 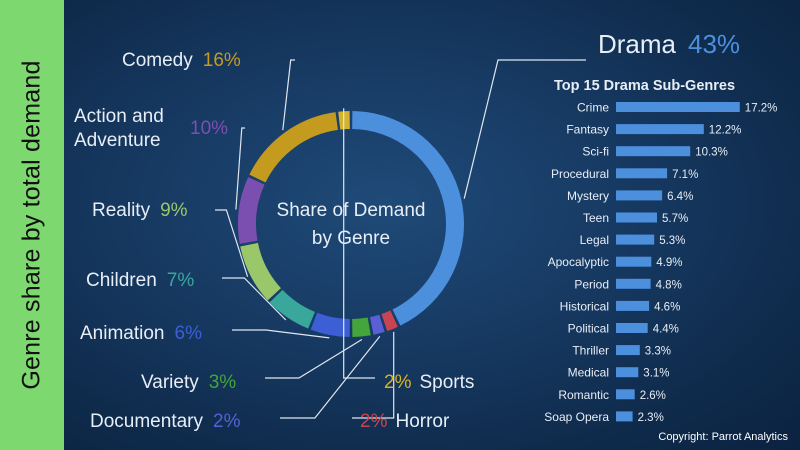 What do you see at coordinates (189, 333) in the screenshot?
I see `callout-value: 6%` at bounding box center [189, 333].